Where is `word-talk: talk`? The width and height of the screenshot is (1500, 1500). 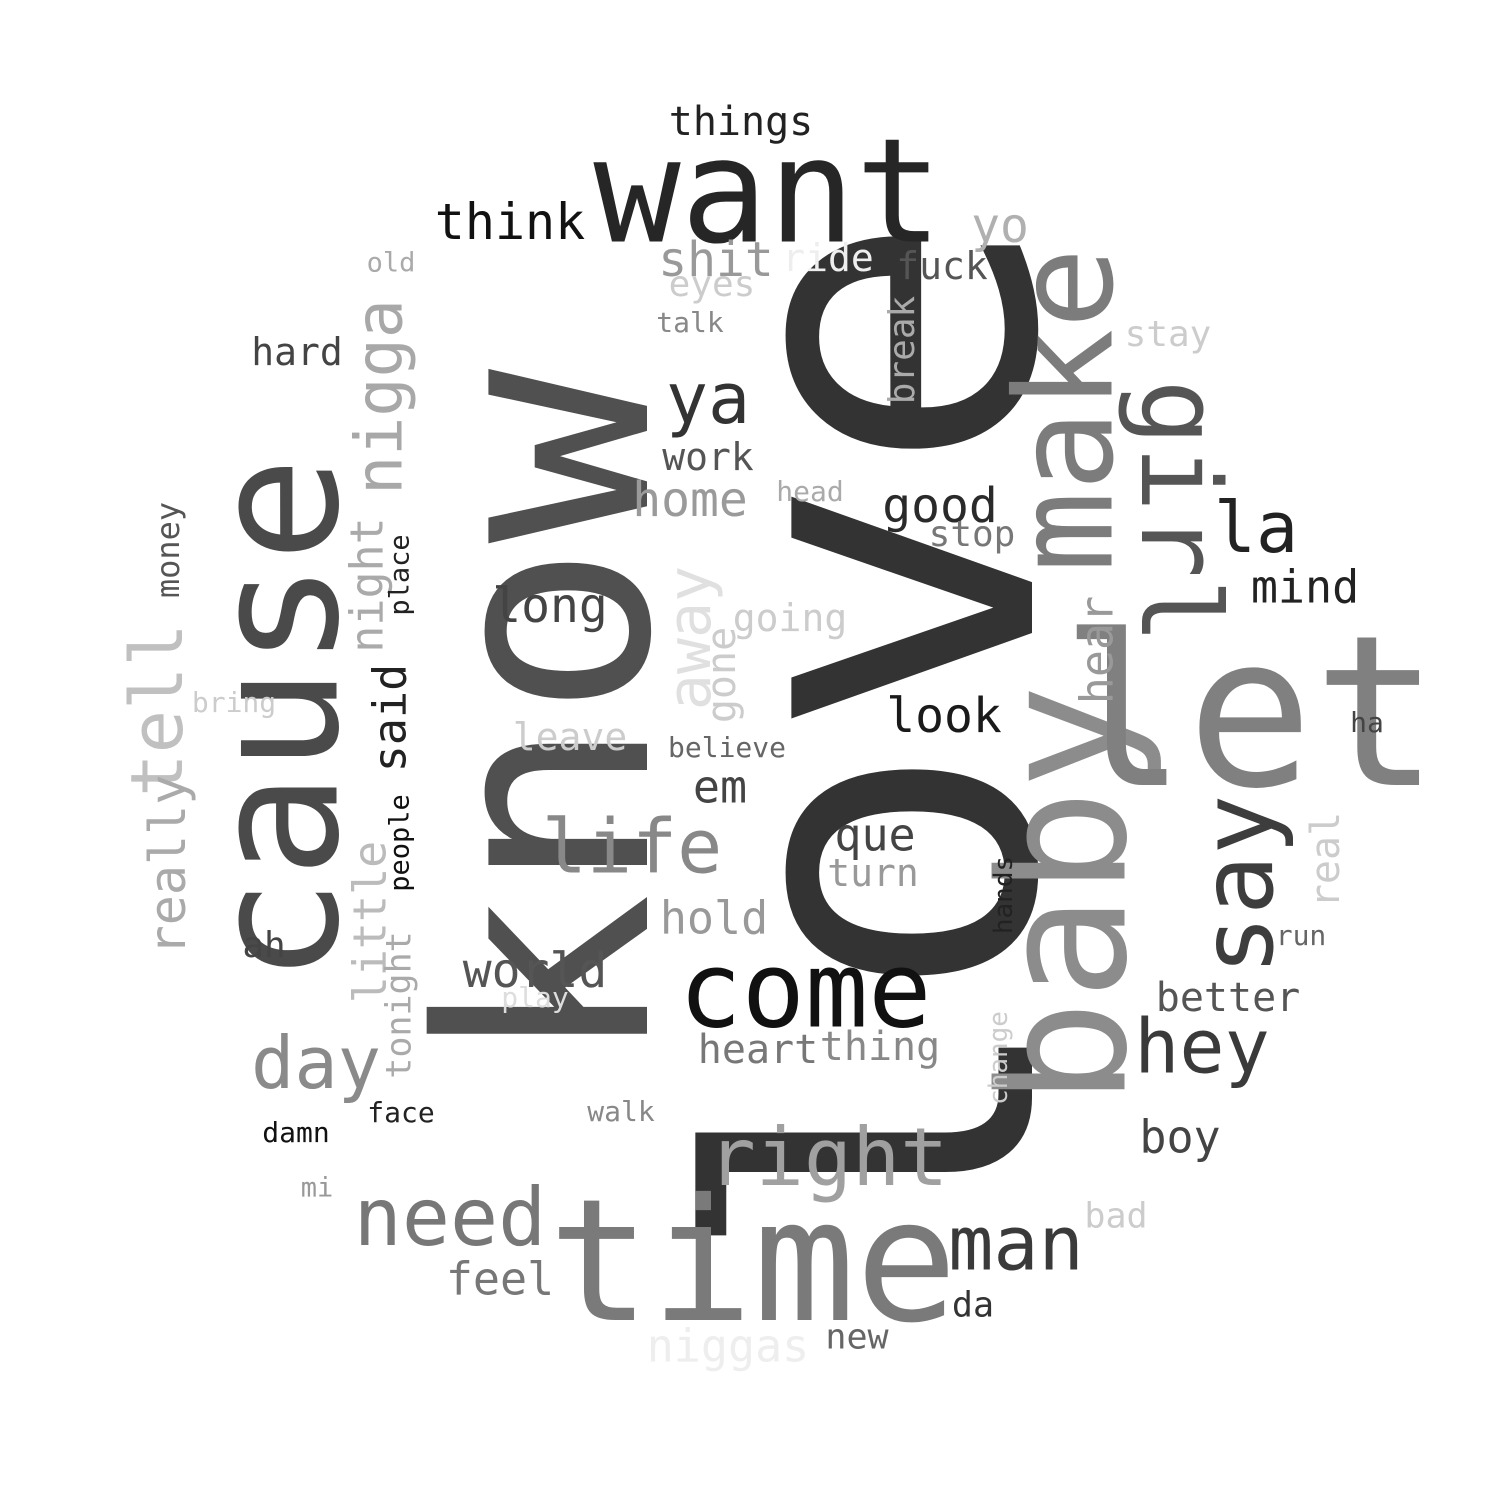
word-talk: talk is located at coordinates (690, 322).